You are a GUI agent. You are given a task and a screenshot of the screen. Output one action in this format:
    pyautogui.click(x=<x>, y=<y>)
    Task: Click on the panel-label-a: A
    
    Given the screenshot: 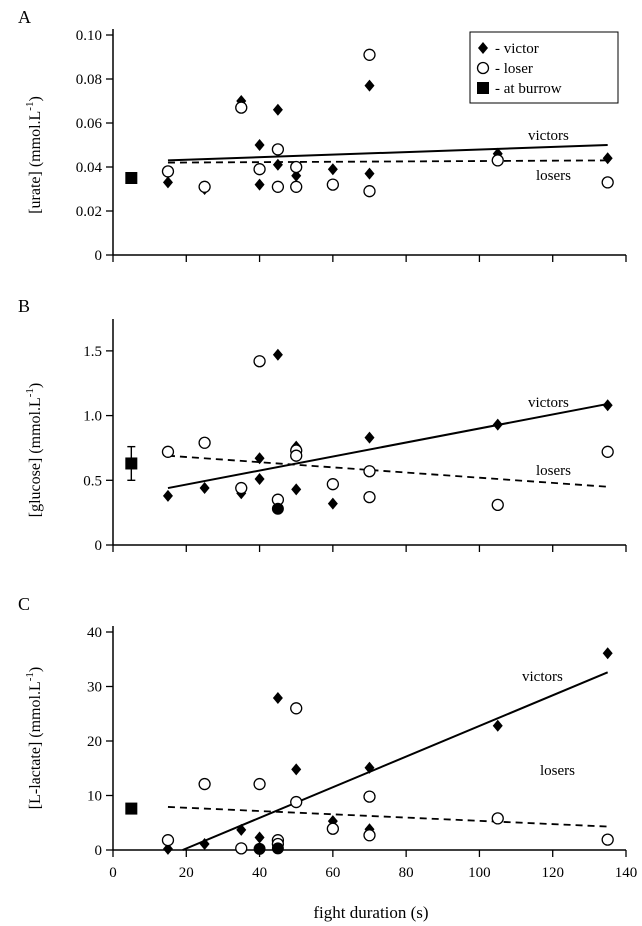 What is the action you would take?
    pyautogui.click(x=24, y=17)
    